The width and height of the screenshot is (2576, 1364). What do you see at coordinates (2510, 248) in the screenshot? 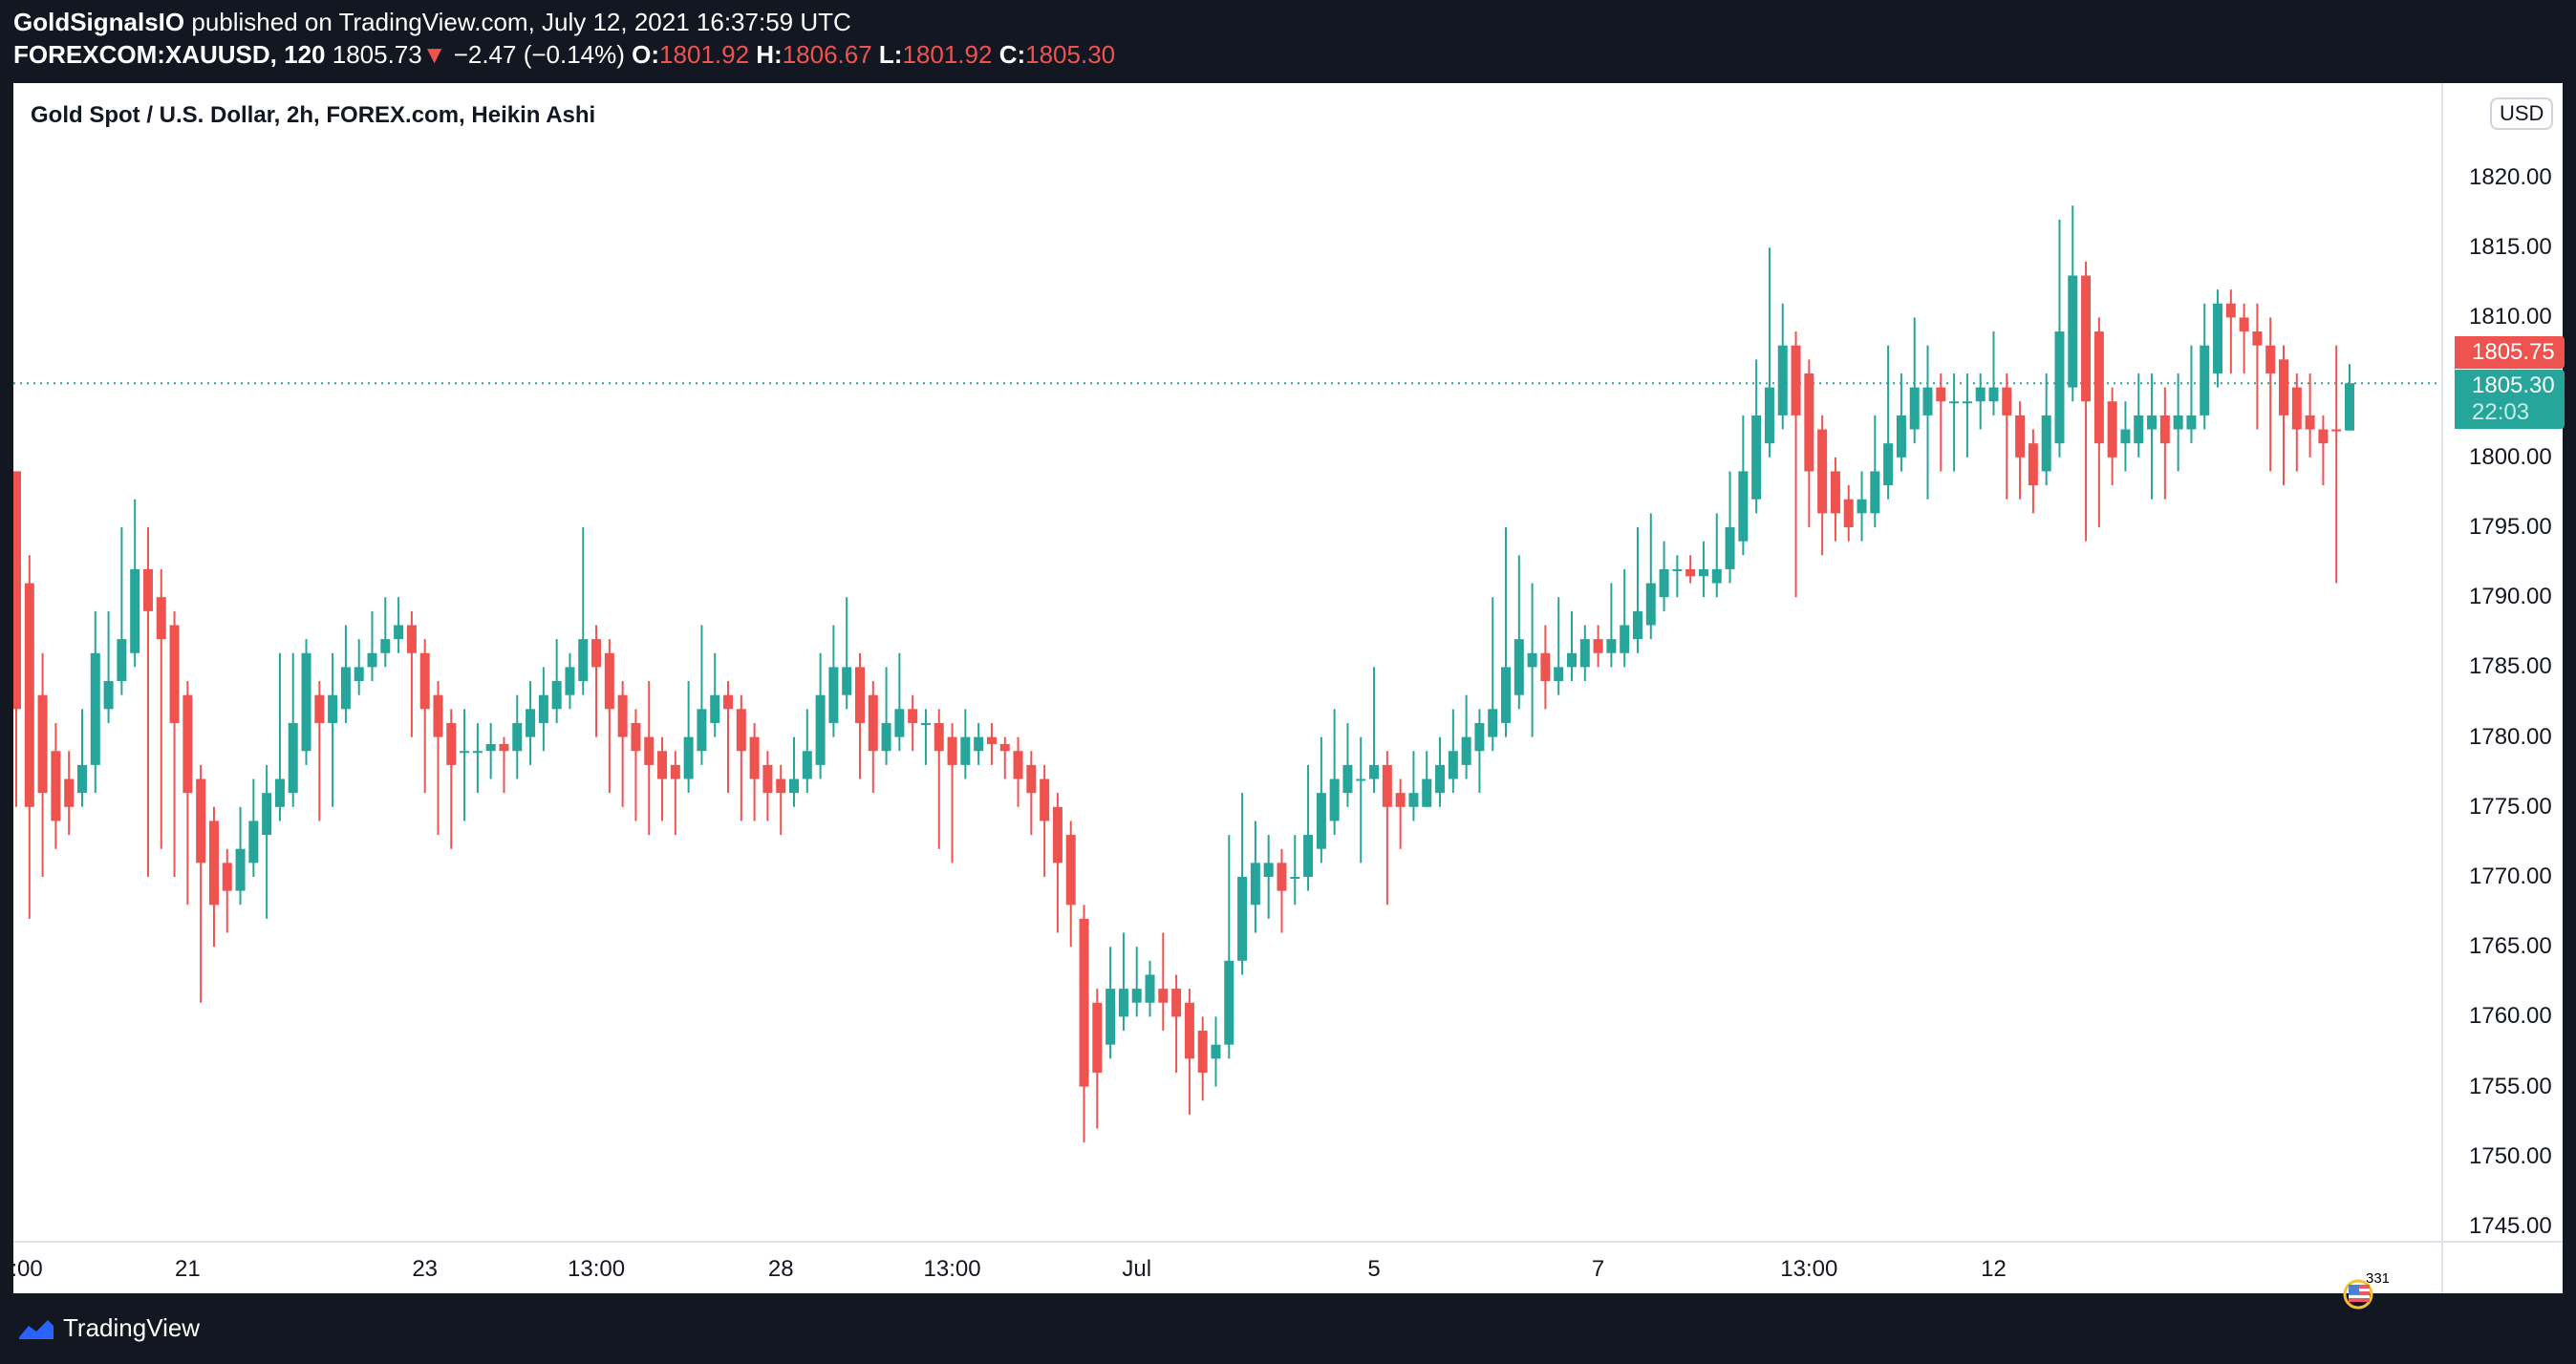
I see `price-tick-label: 1815.00` at bounding box center [2510, 248].